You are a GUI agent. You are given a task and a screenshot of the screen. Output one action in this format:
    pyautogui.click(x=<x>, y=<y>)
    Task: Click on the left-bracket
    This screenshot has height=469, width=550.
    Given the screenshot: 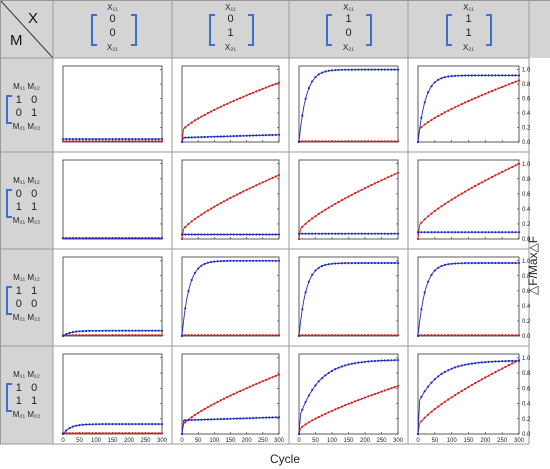 What is the action you would take?
    pyautogui.click(x=9, y=203)
    